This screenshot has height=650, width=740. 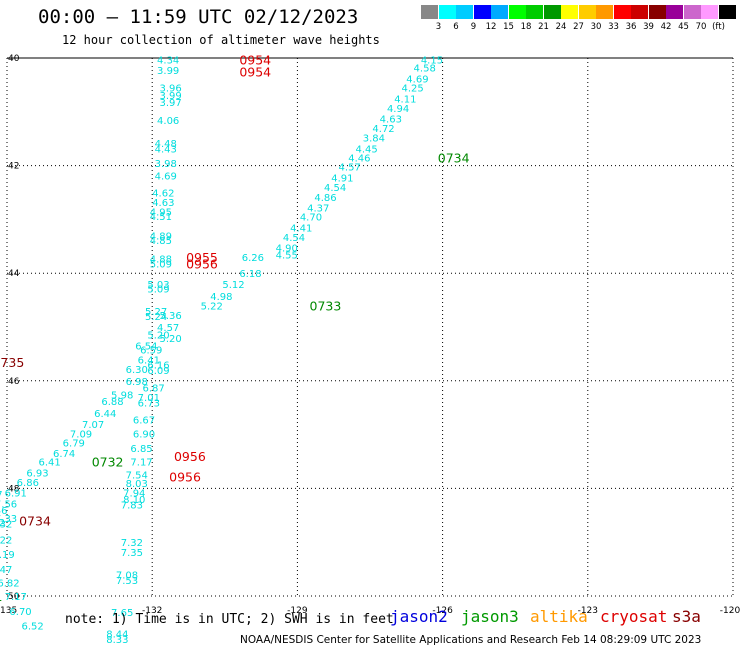 What do you see at coordinates (93, 425) in the screenshot?
I see `swh-value: 7.07` at bounding box center [93, 425].